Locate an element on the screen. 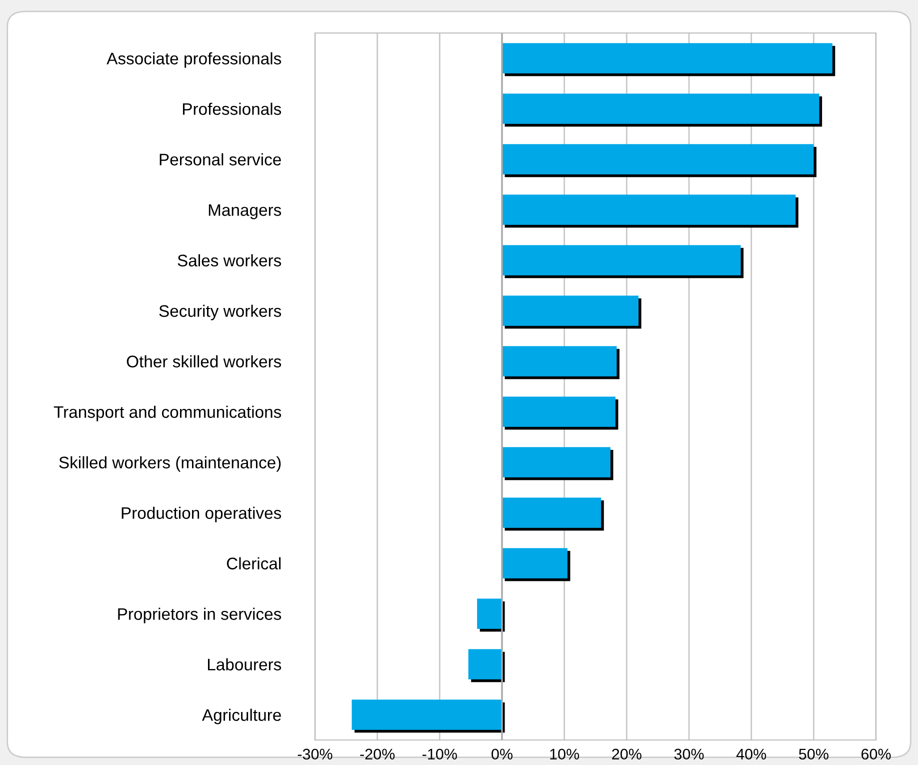 The width and height of the screenshot is (918, 765). x-tick-label: 10% is located at coordinates (565, 754).